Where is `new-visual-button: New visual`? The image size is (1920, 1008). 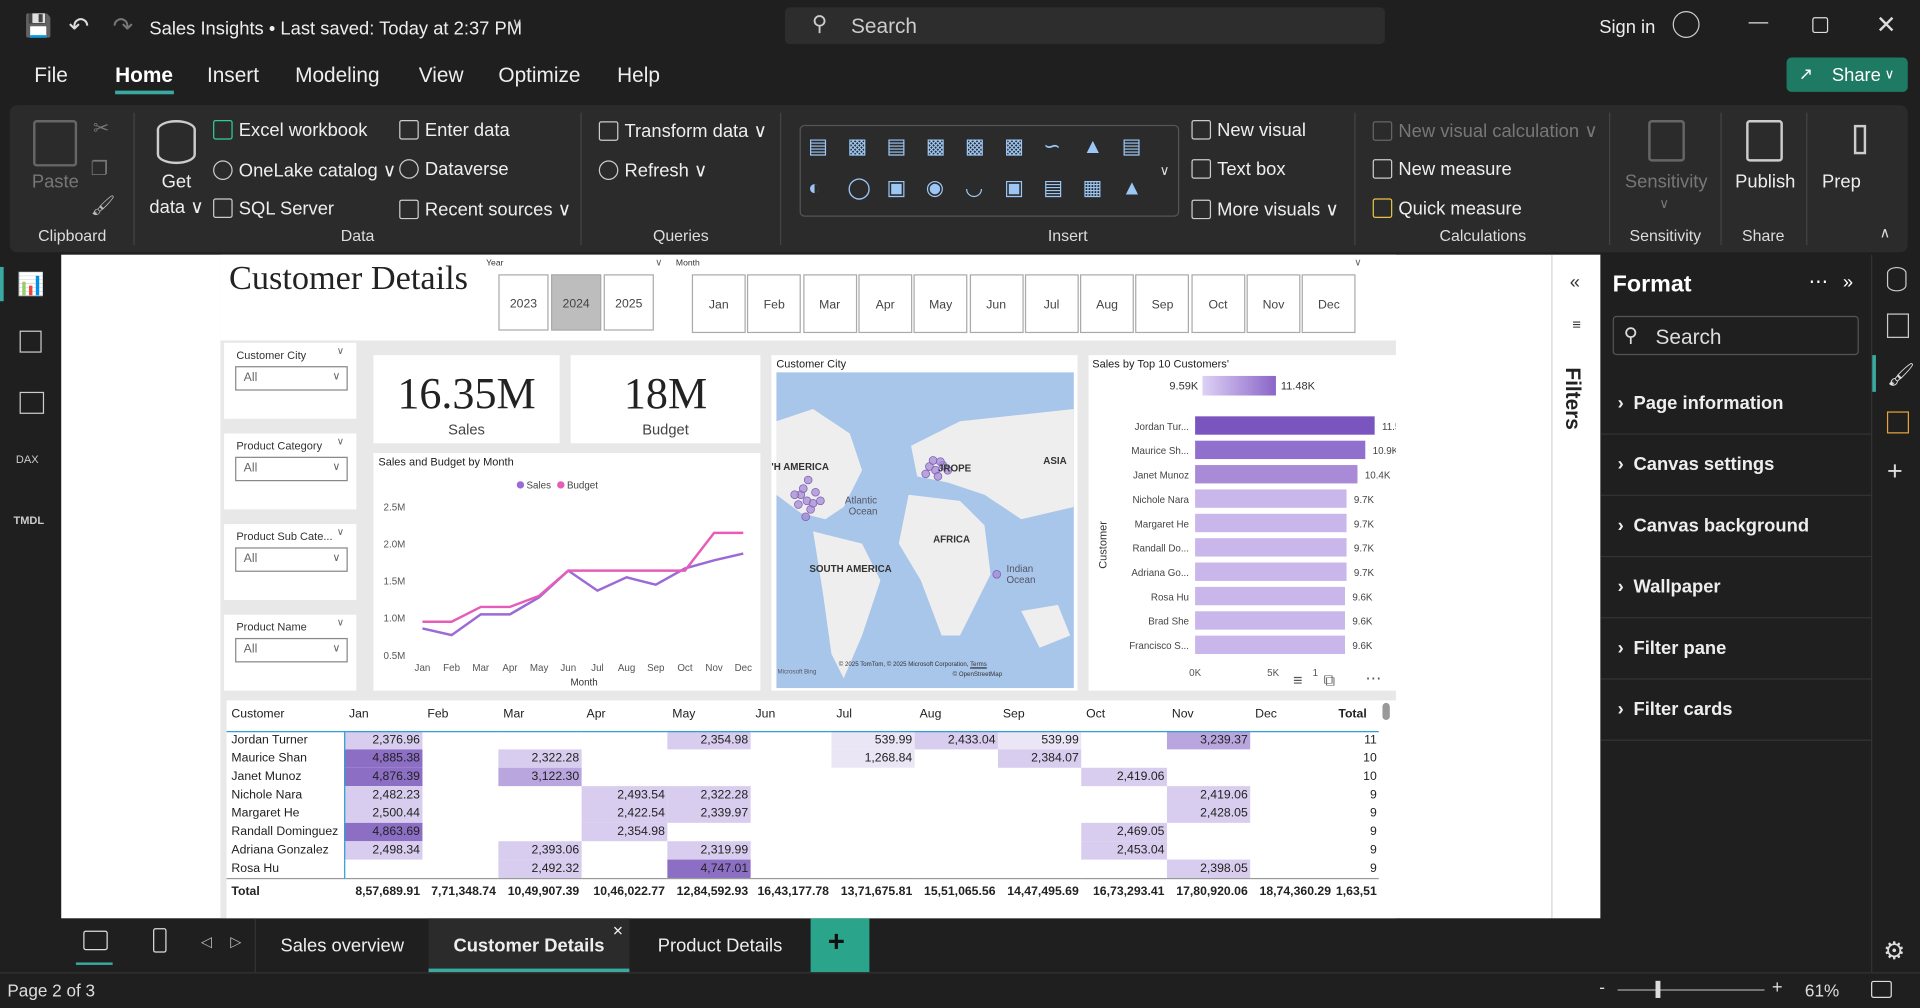
new-visual-button: New visual is located at coordinates (1248, 130).